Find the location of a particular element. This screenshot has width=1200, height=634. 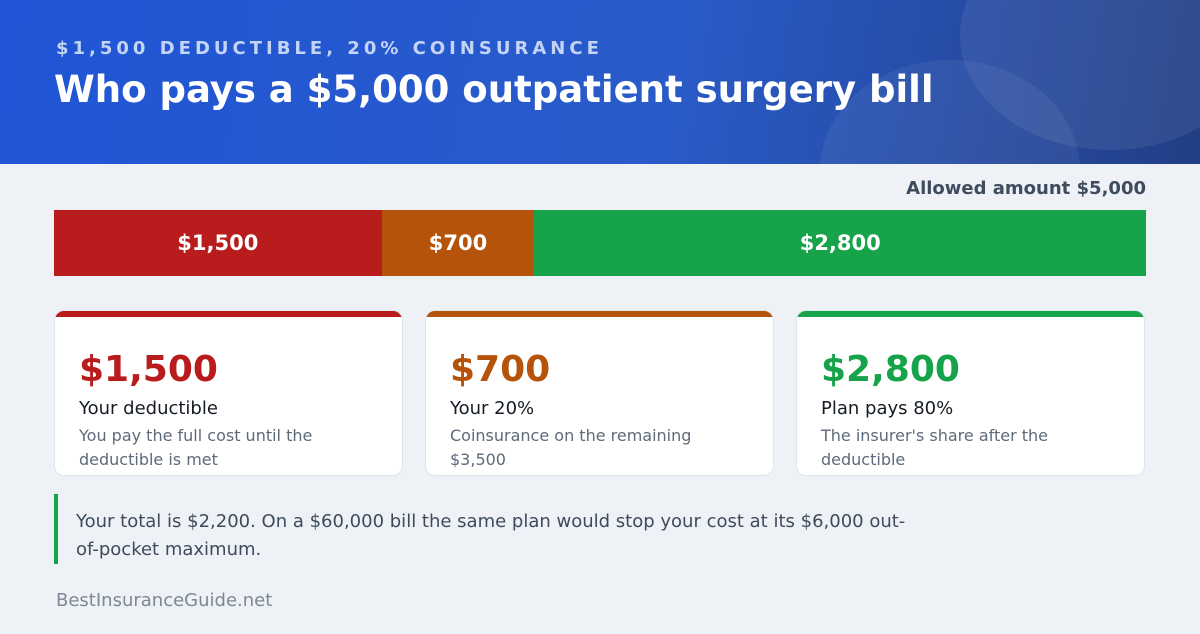

allowed-amount-label: Allowed amount $5,000 is located at coordinates (1026, 188).